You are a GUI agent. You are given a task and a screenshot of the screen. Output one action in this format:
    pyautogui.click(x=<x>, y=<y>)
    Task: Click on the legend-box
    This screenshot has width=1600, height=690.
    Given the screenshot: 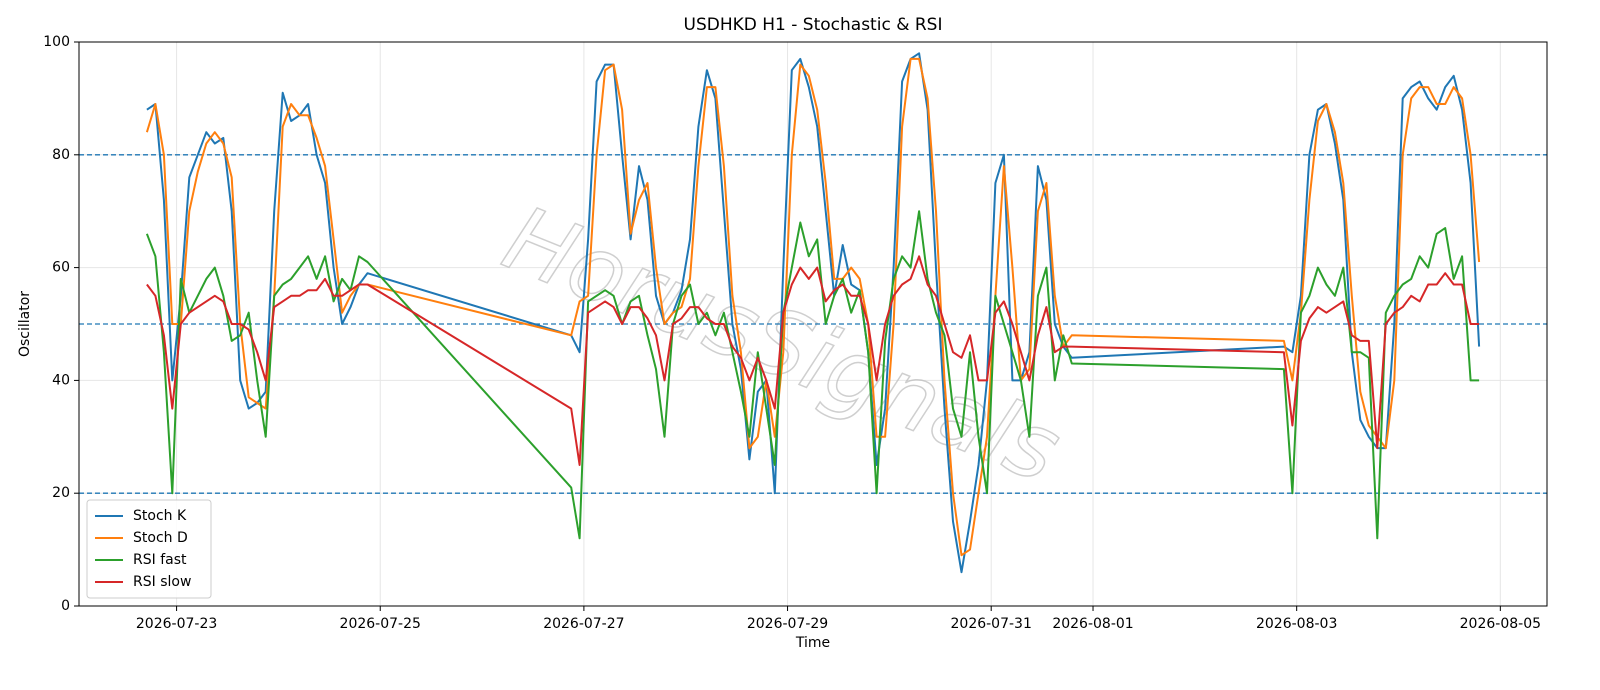 What is the action you would take?
    pyautogui.click(x=149, y=549)
    